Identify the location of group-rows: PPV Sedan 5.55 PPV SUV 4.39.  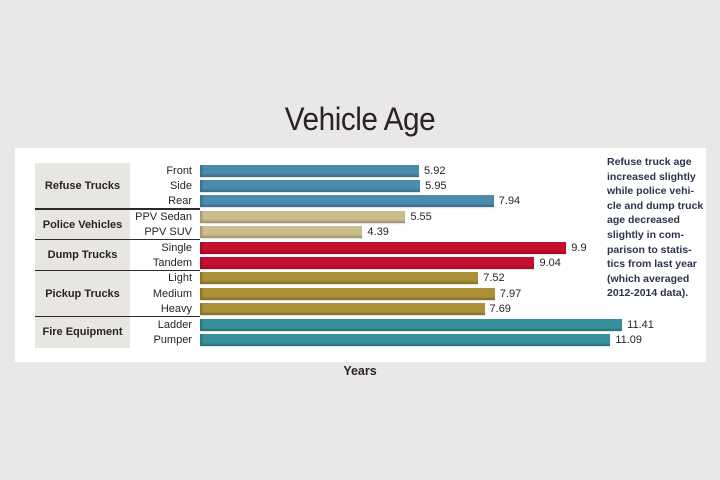
(418, 224).